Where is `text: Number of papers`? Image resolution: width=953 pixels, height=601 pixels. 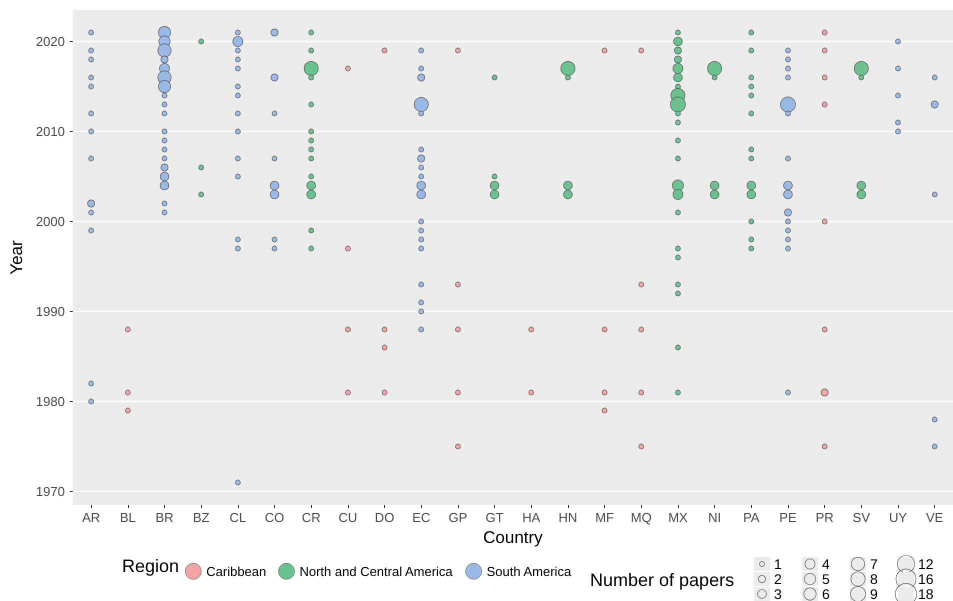 text: Number of papers is located at coordinates (662, 580).